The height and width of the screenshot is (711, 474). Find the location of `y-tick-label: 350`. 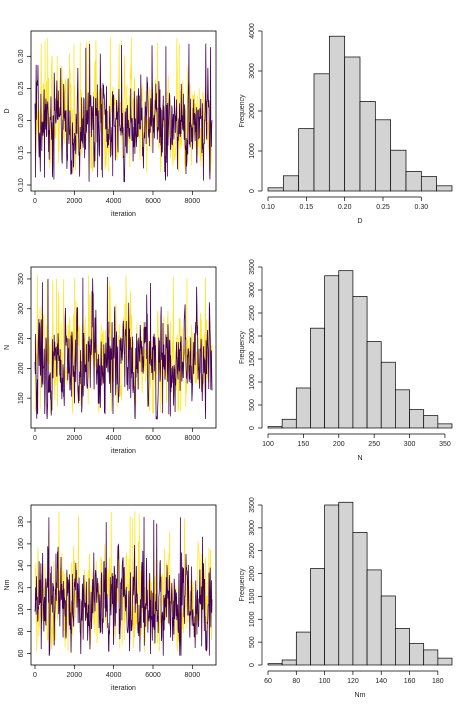

y-tick-label: 350 is located at coordinates (21, 279).